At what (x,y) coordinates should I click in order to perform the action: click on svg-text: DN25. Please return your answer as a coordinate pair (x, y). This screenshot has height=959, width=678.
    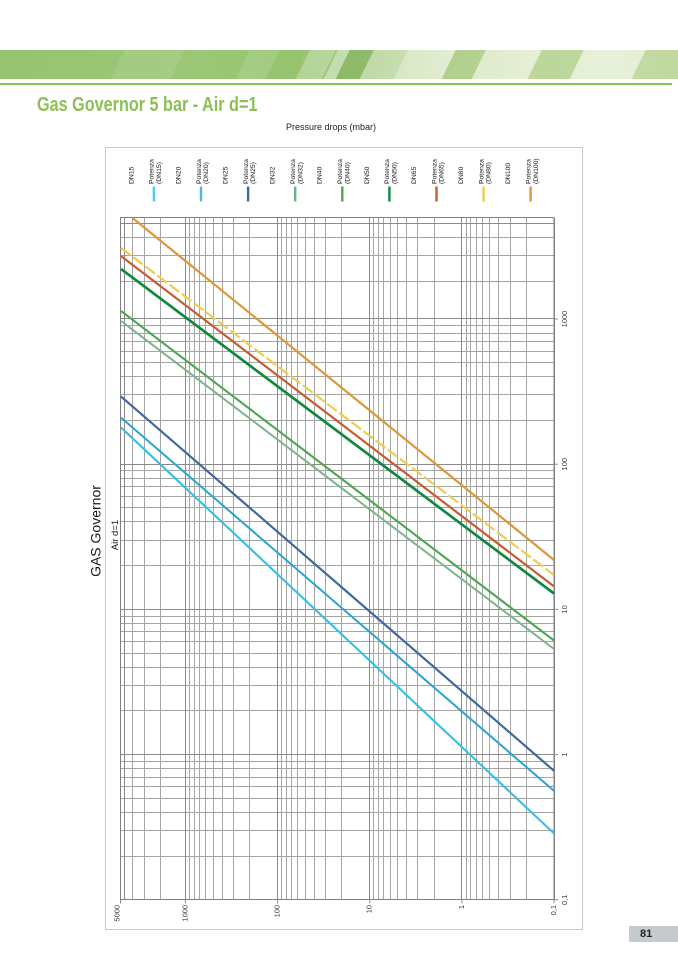
    Looking at the image, I should click on (225, 175).